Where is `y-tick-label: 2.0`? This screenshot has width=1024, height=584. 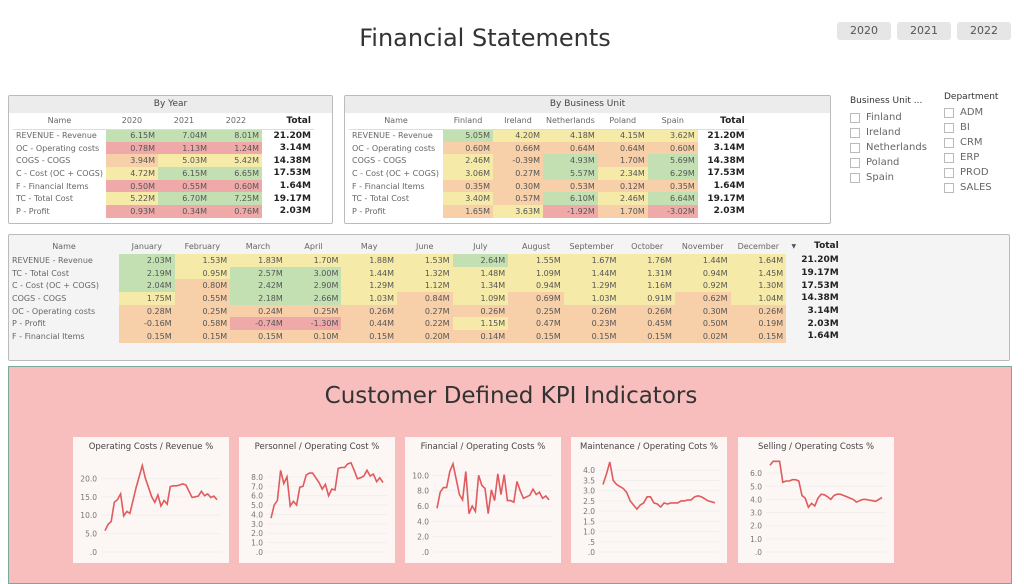 y-tick-label: 2.0 is located at coordinates (589, 511).